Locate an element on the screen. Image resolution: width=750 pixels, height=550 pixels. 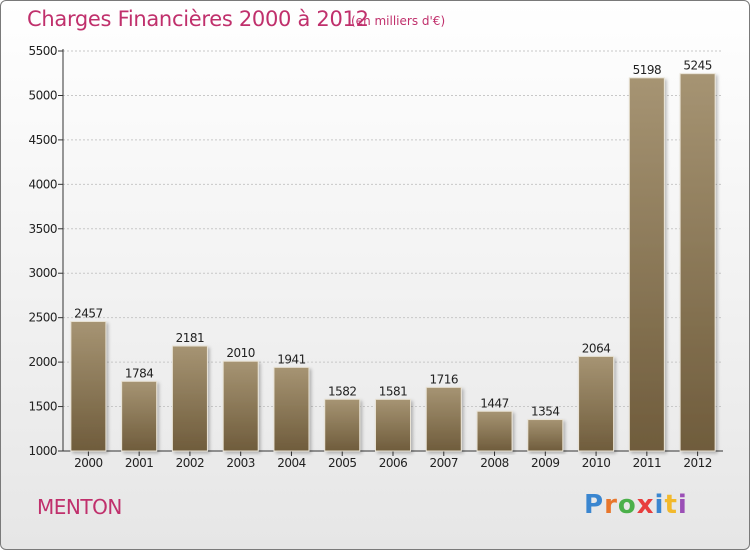
bar-2012 is located at coordinates (697, 262).